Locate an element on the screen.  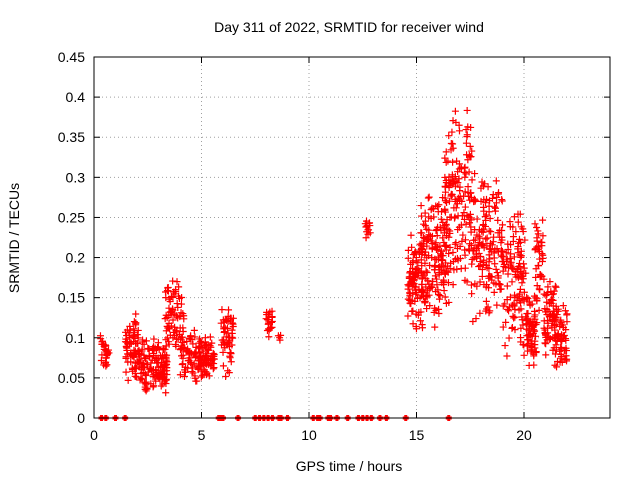
y-tick-label: 0.35 is located at coordinates (71, 137).